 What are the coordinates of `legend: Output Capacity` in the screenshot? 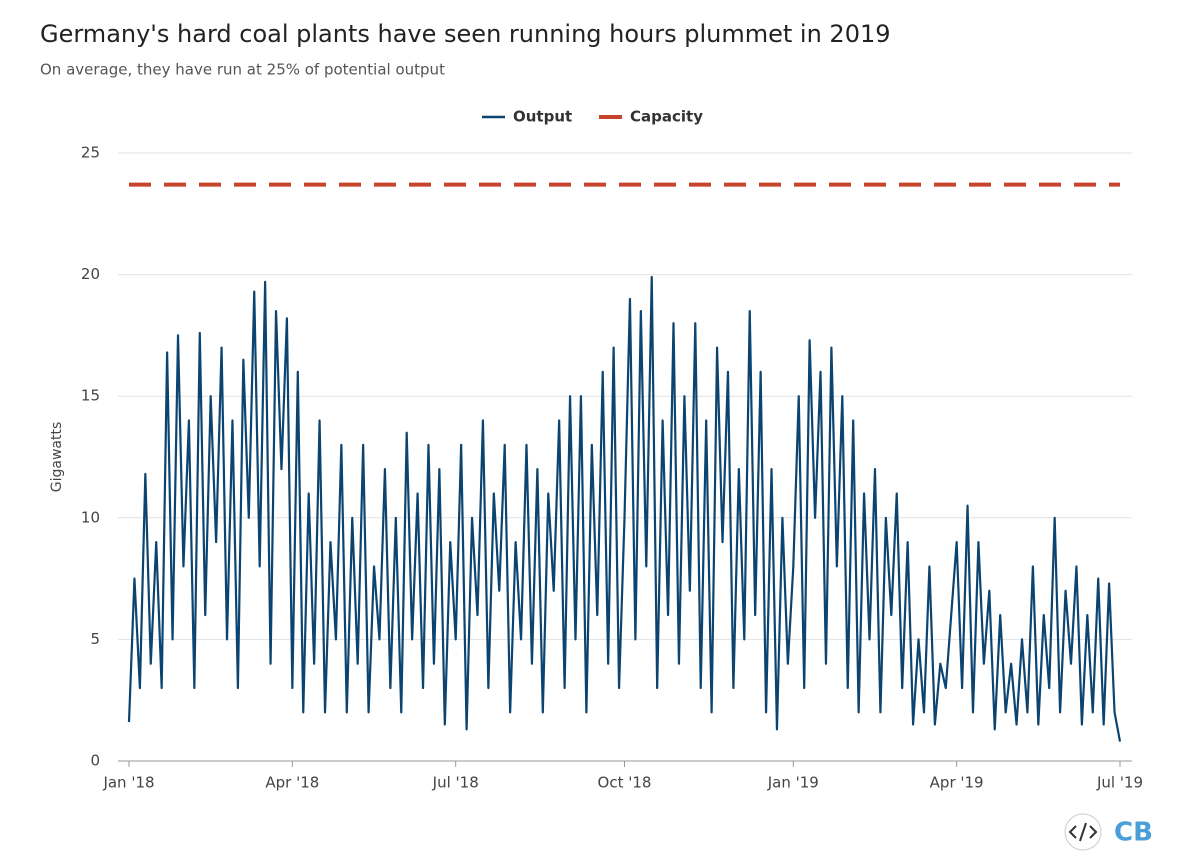 It's located at (592, 117).